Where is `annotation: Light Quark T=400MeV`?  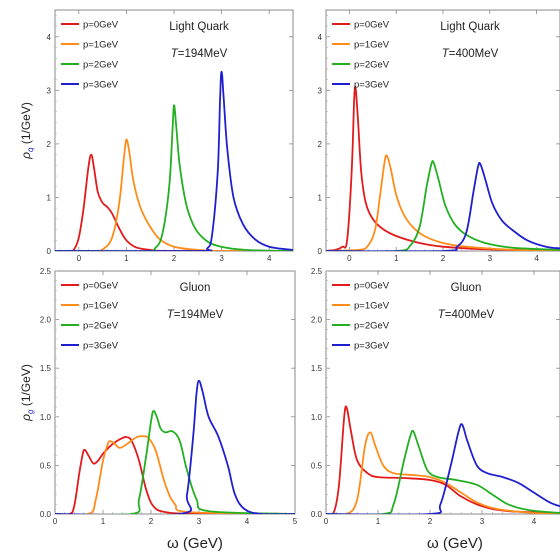
annotation: Light Quark T=400MeV is located at coordinates (470, 40).